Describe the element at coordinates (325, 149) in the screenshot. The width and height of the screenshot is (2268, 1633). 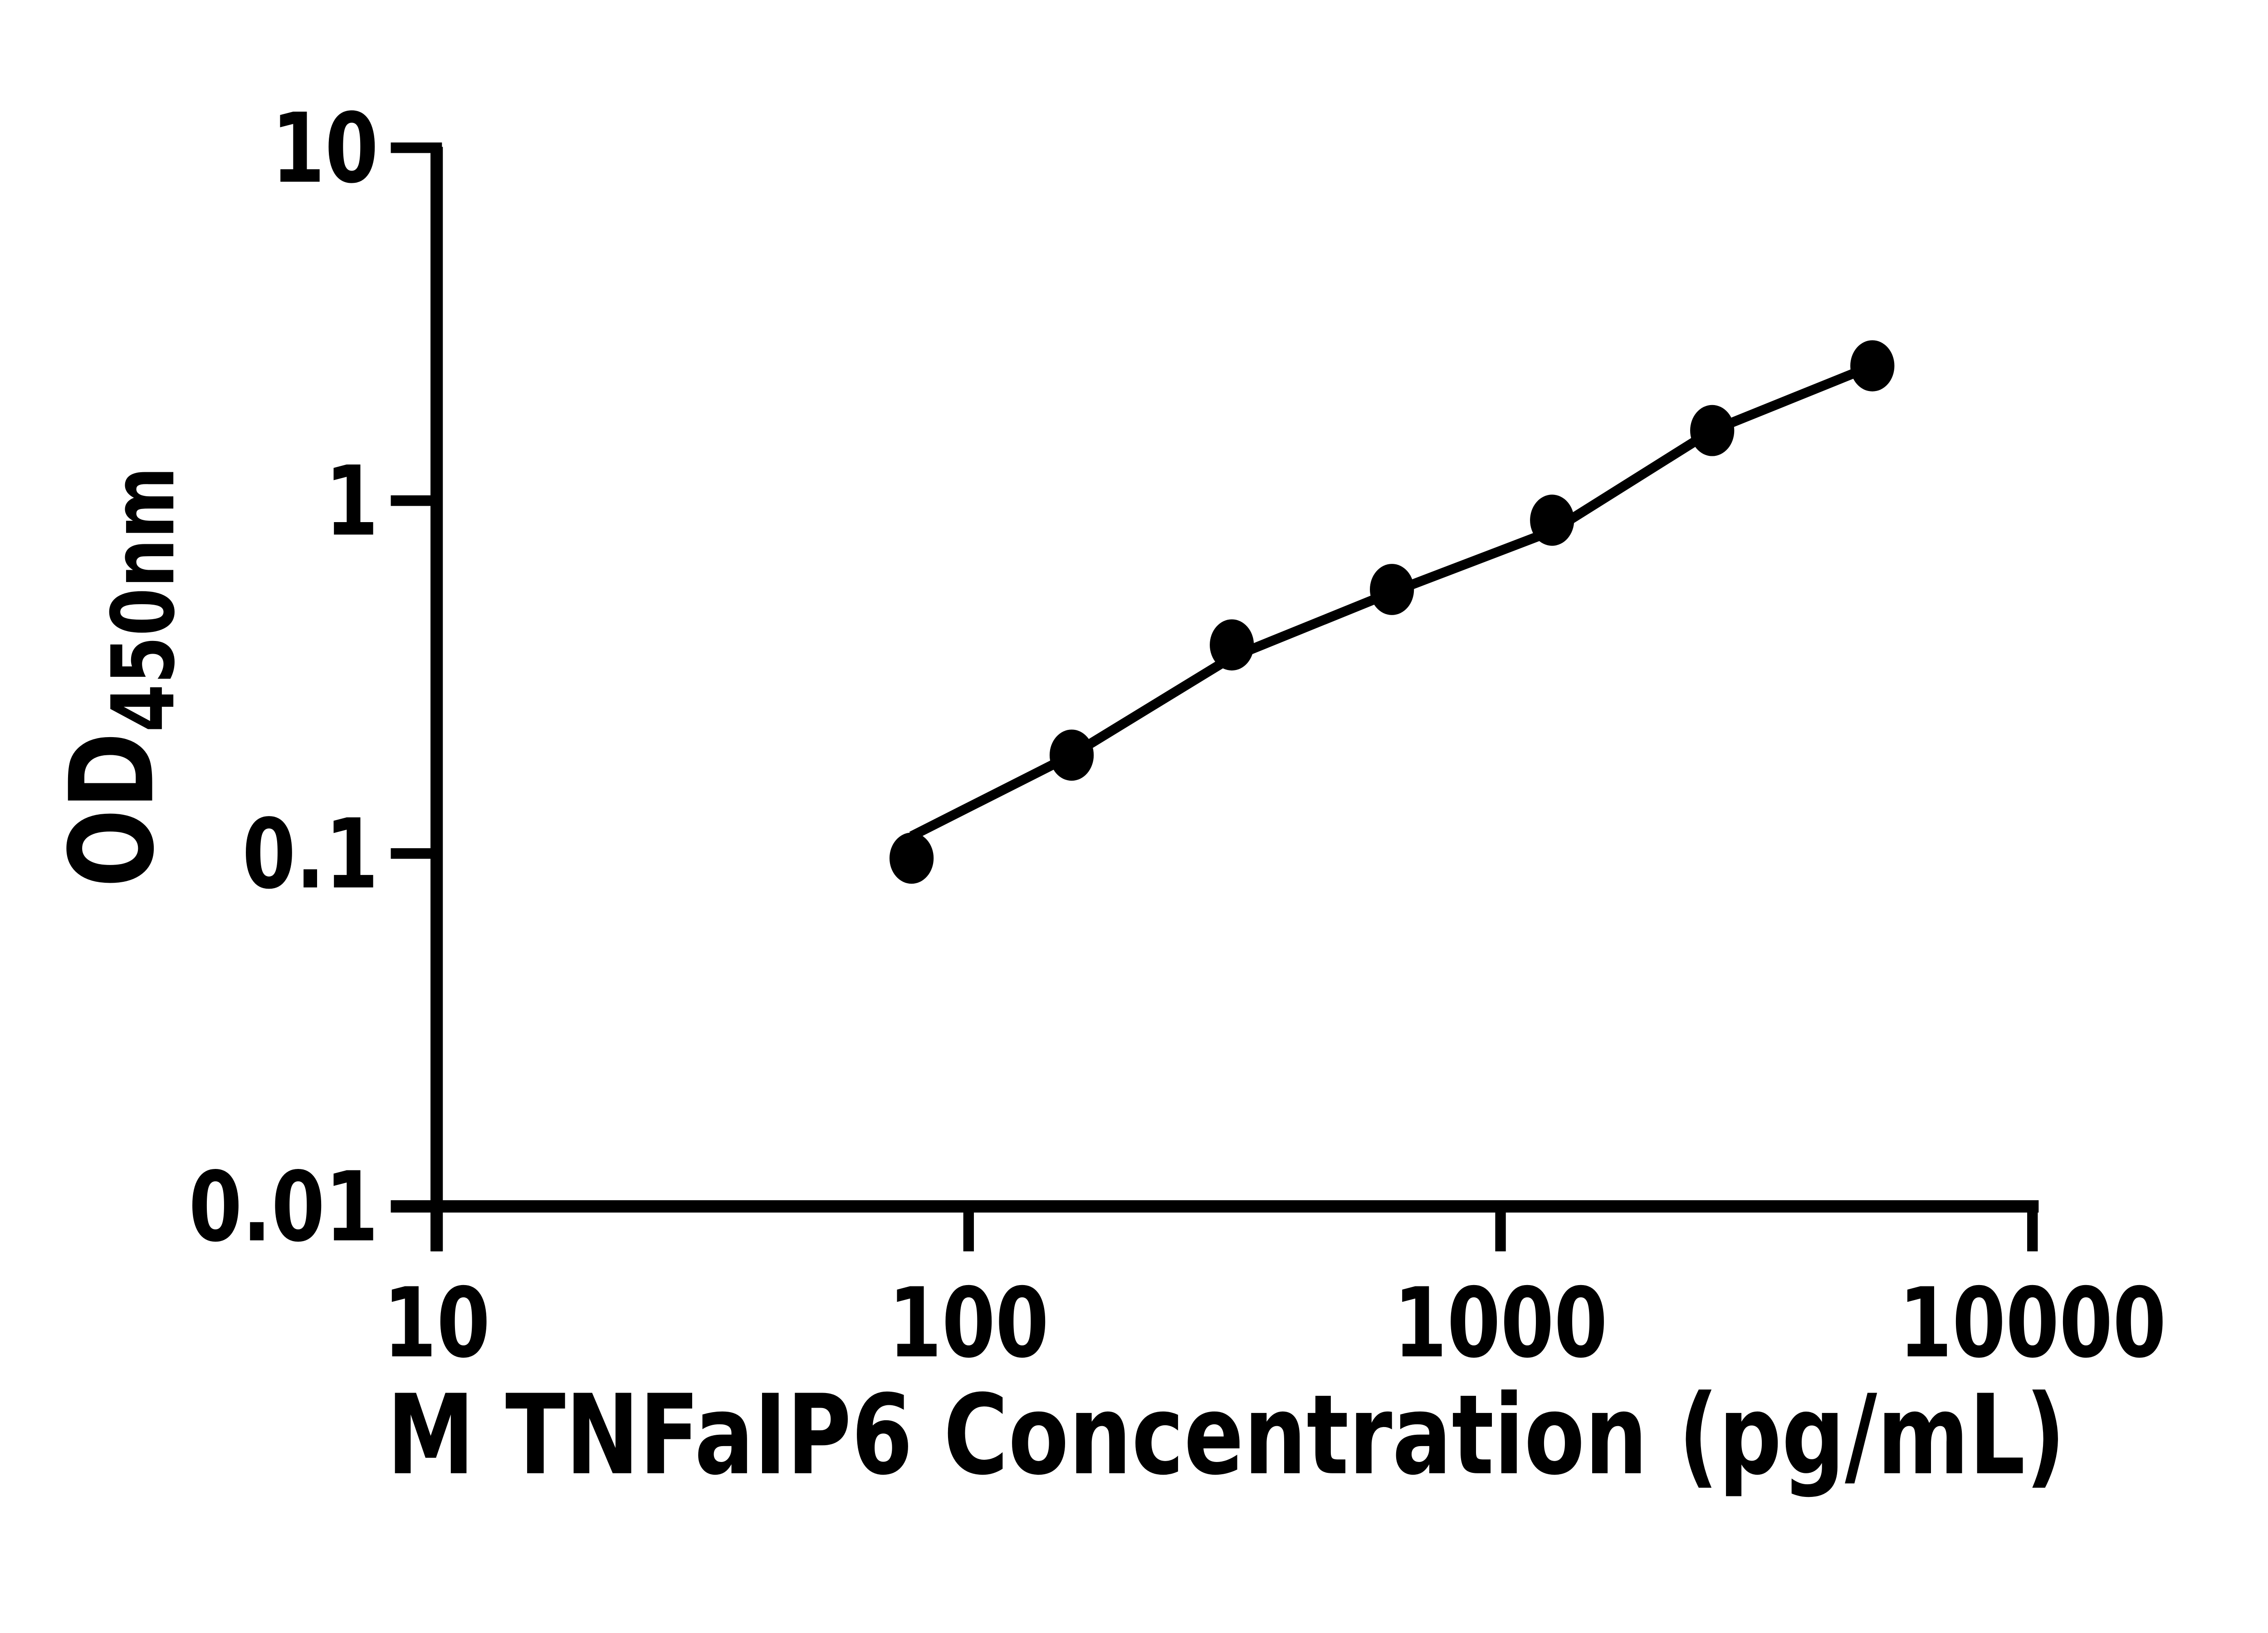
I see `y-tick-label-10: 10` at that location.